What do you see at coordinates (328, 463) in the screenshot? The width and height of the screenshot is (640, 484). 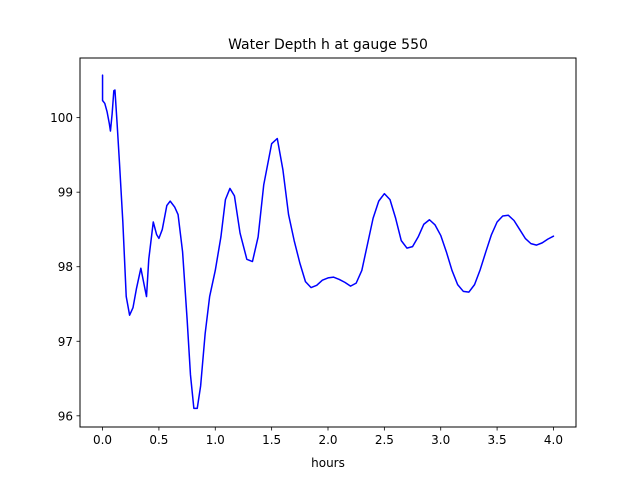 I see `x-axis-label: hours` at bounding box center [328, 463].